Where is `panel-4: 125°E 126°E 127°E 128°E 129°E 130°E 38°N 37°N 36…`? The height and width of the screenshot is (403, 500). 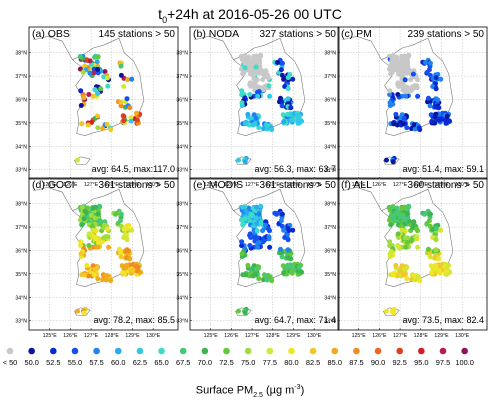
panel-4: 125°E 126°E 127°E 128°E 129°E 130°E 38°N 37°N 36… is located at coordinates (97, 258).